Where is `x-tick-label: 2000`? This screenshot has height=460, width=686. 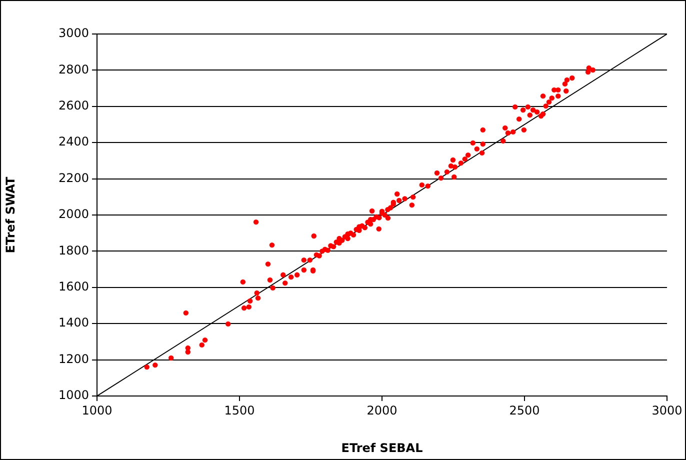
x-tick-label: 2000 is located at coordinates (382, 410).